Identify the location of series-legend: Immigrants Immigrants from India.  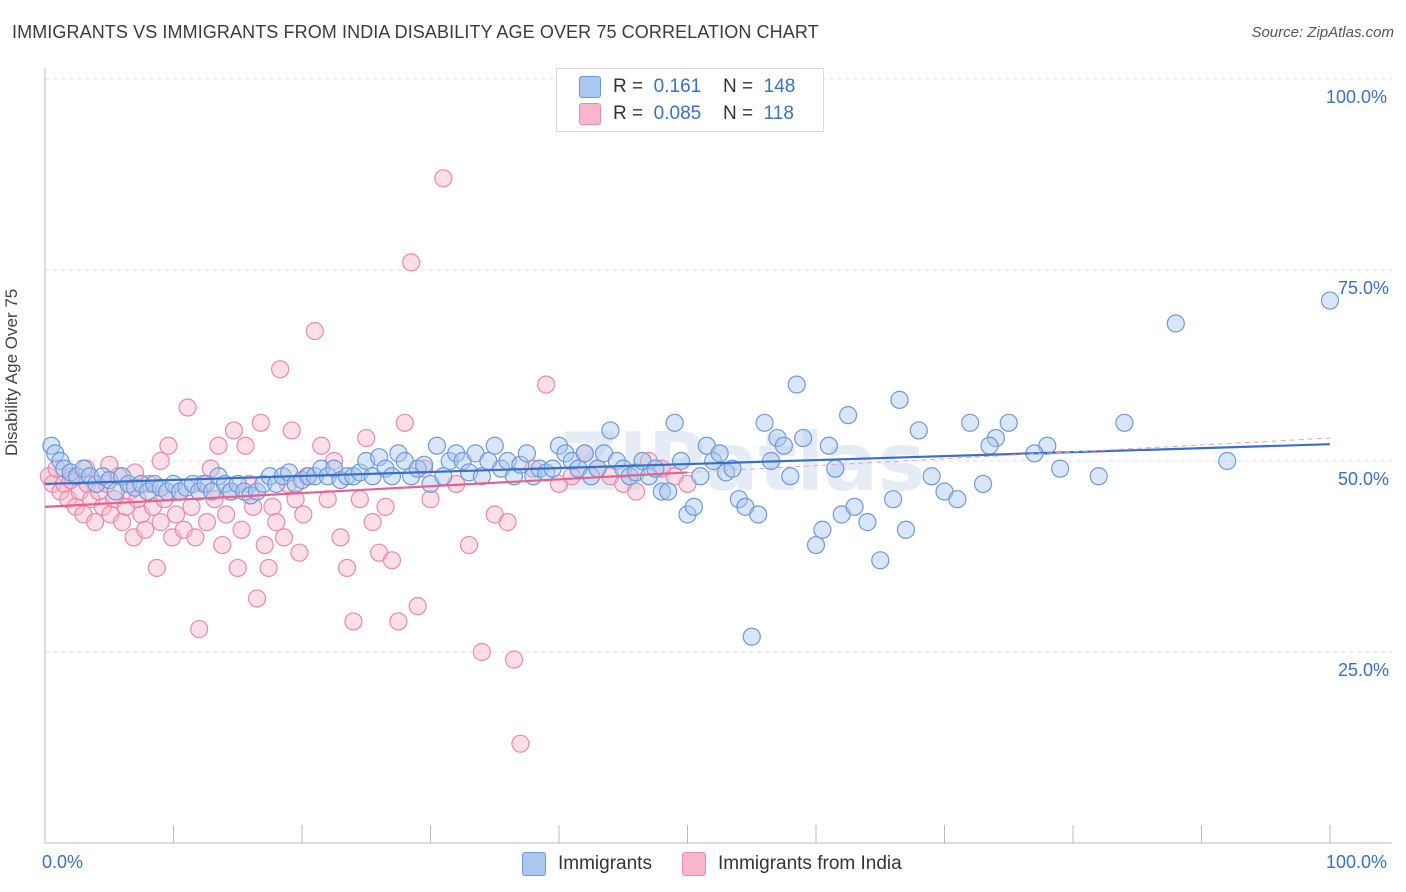
(727, 864).